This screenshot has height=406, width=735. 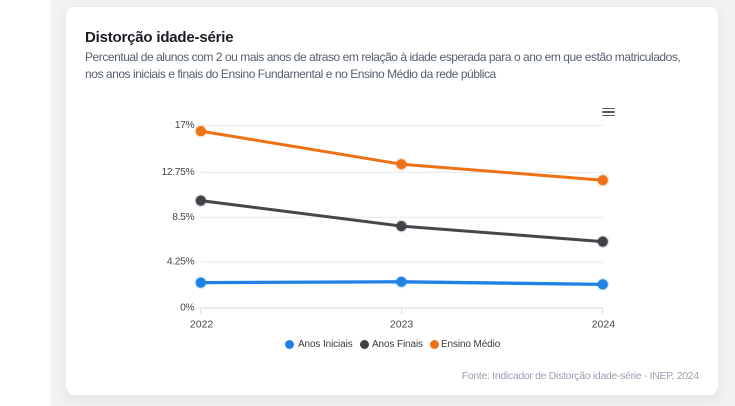 What do you see at coordinates (185, 125) in the screenshot?
I see `svg-text: 17%` at bounding box center [185, 125].